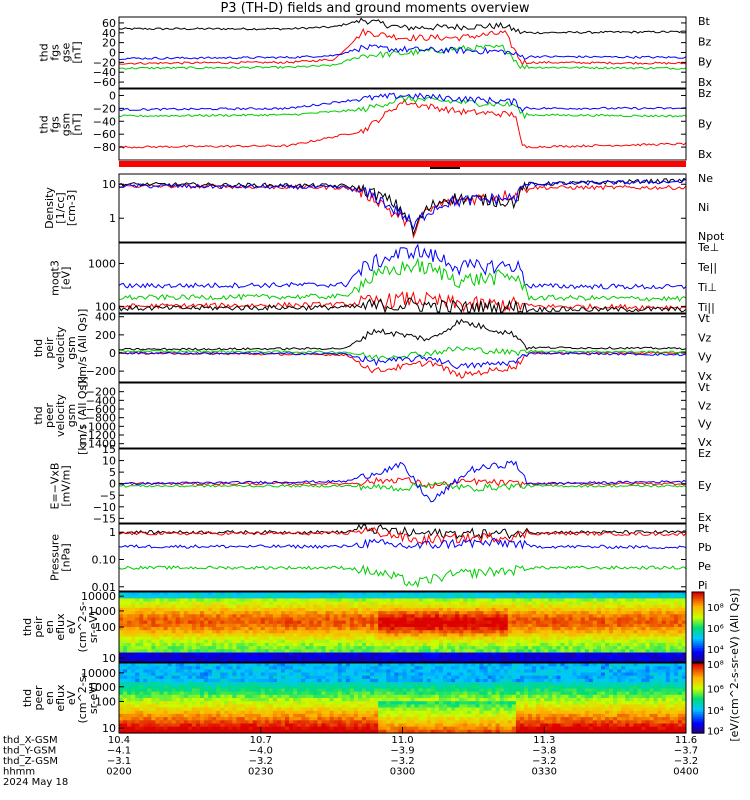 The image size is (750, 800). I want to click on panel-peir_spec, so click(411, 627).